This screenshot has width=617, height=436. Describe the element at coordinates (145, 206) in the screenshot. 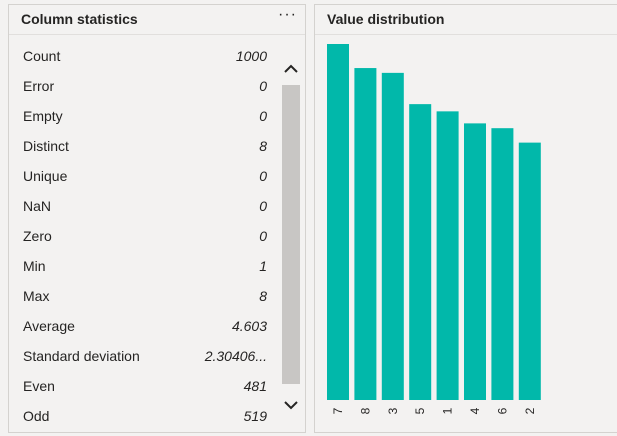

I see `stat-row: NaN 0` at that location.